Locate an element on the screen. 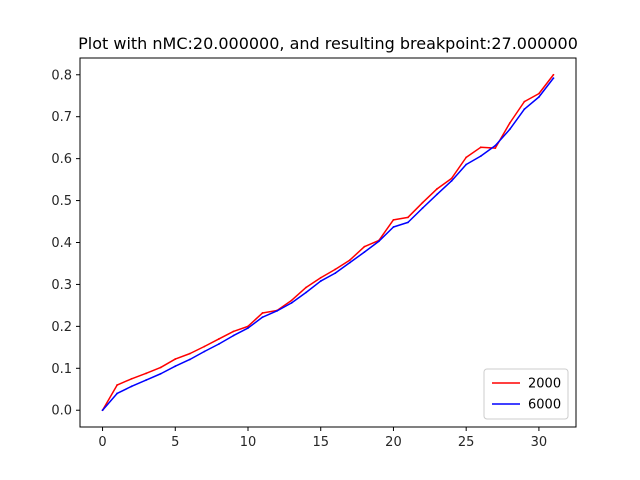 The height and width of the screenshot is (480, 640). x-tick-label: 25 is located at coordinates (466, 442).